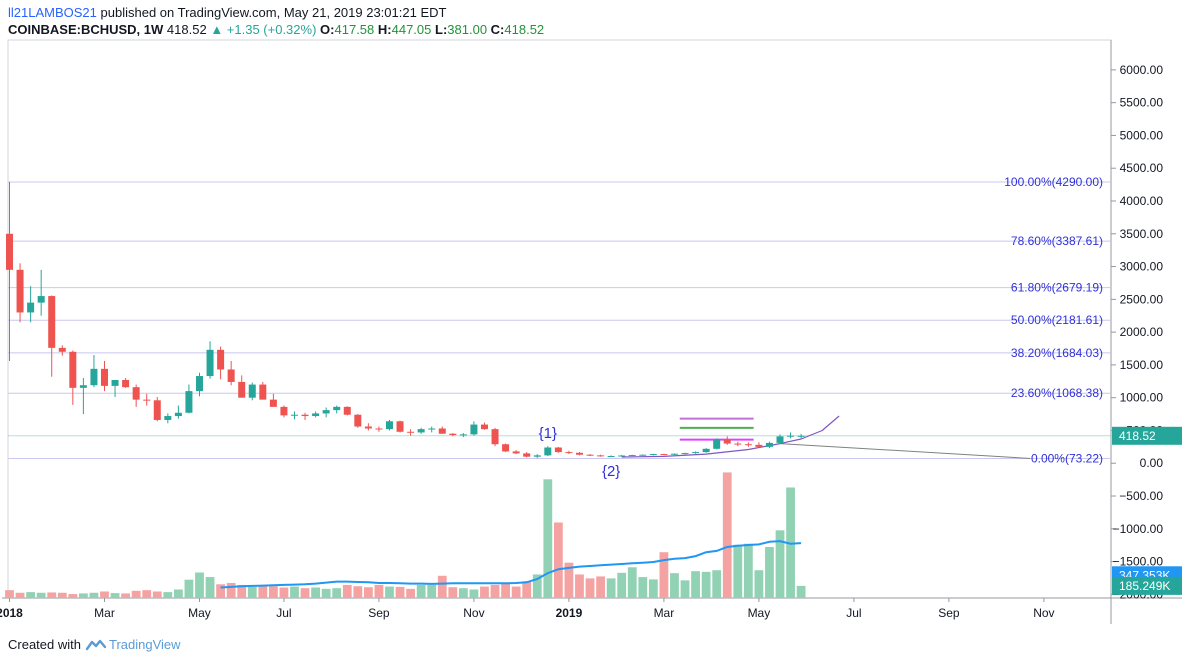 This screenshot has width=1188, height=663. I want to click on price-tick-label: 6000.00, so click(1142, 70).